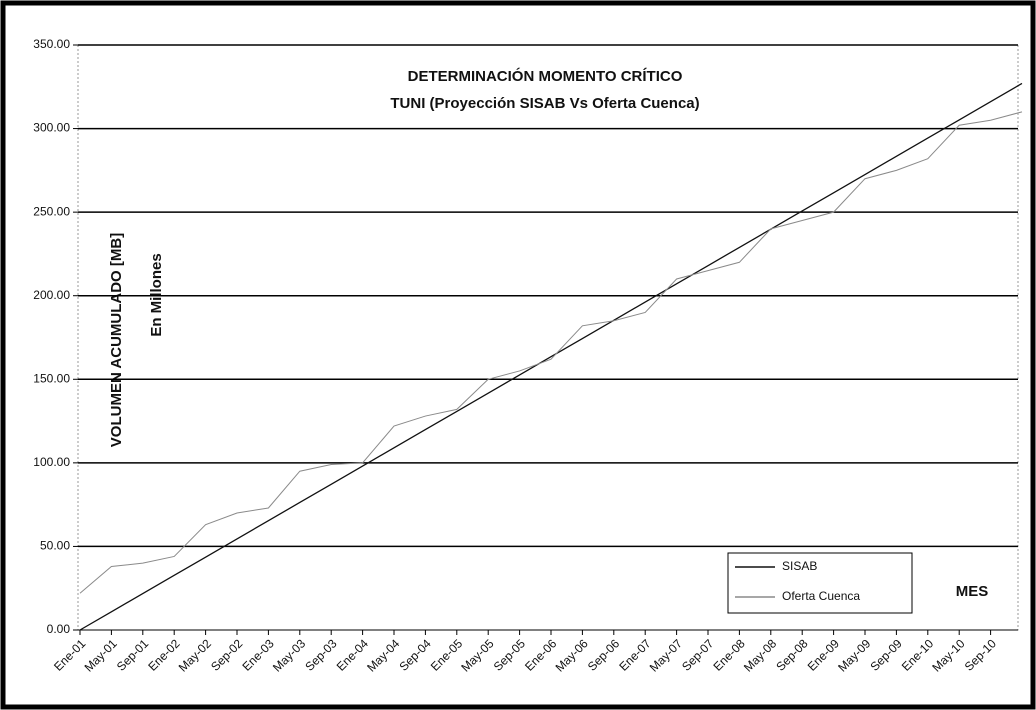 This screenshot has height=710, width=1036. I want to click on y-tick-label: 250.00, so click(51, 211).